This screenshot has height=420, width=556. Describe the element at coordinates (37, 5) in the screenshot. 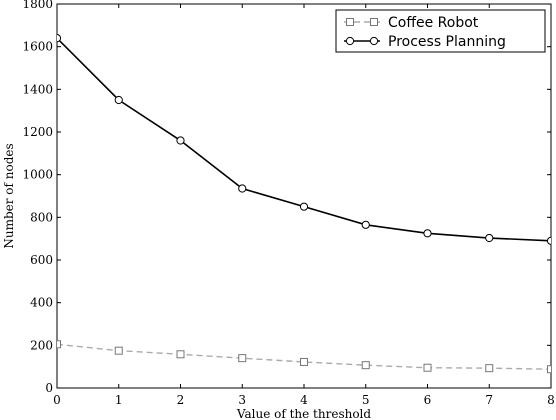

I see `y-tick-label: 1800` at that location.